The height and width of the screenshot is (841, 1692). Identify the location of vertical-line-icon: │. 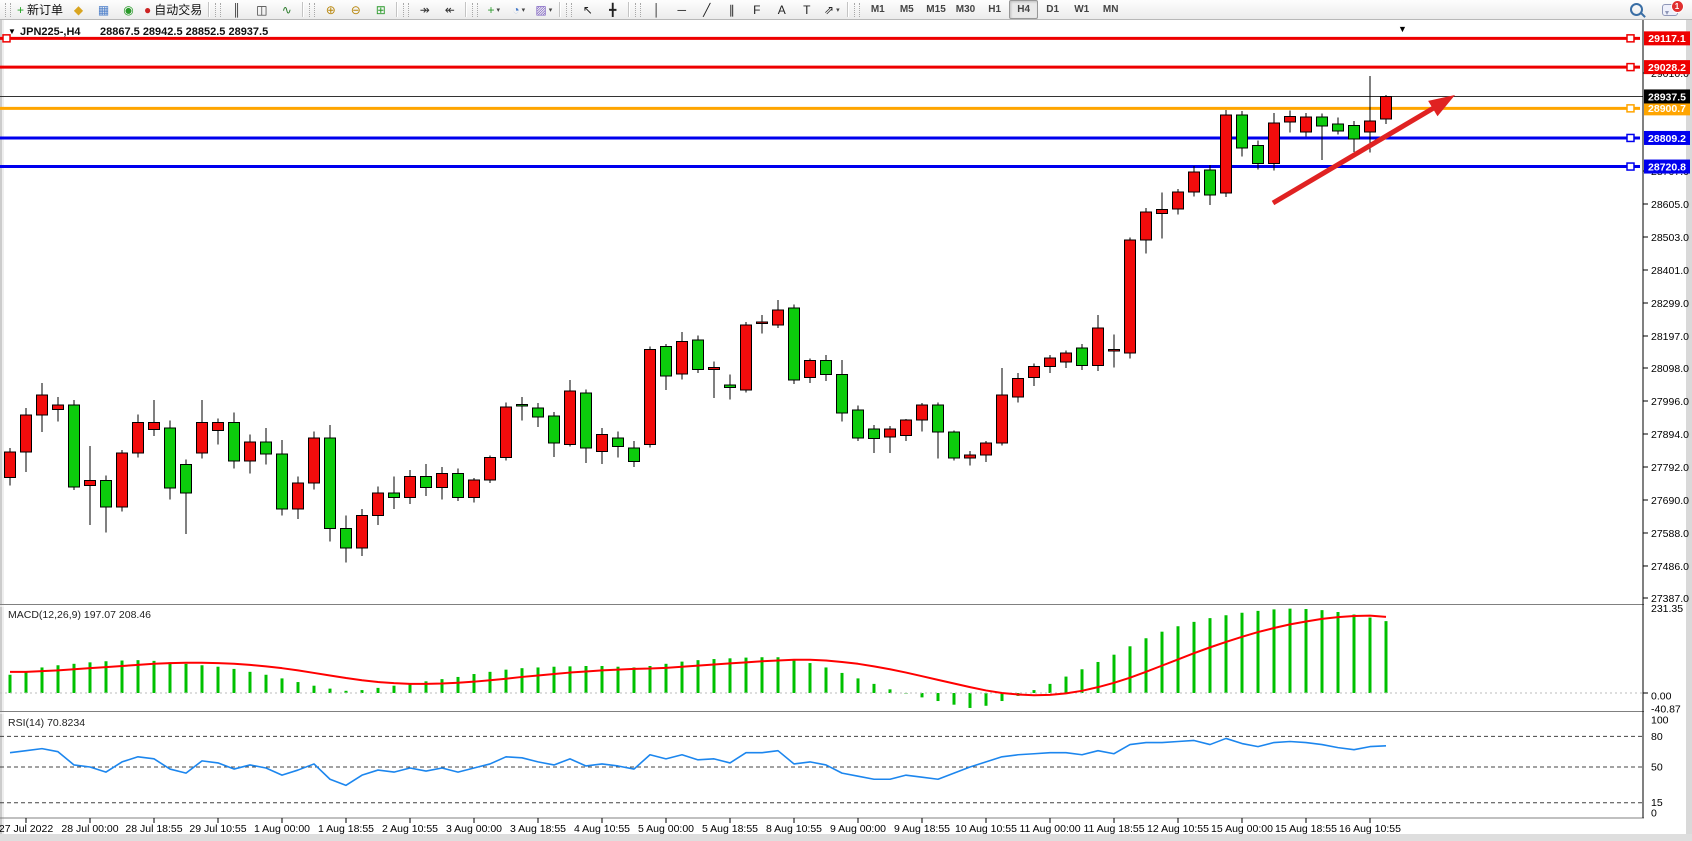
(657, 9).